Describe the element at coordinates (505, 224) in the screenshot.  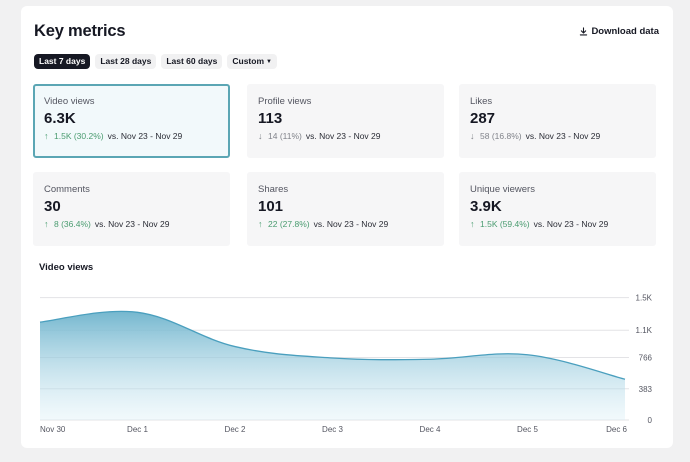
I see `metric-change: 1.5K (59.4%)` at that location.